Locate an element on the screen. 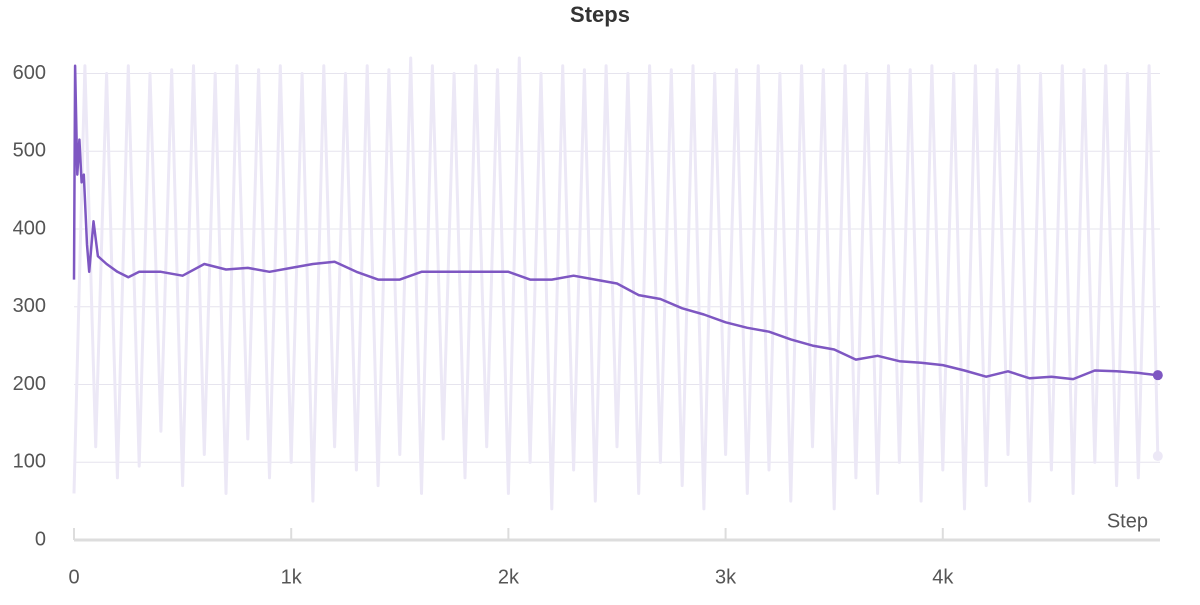  chart-title: Steps is located at coordinates (600, 14).